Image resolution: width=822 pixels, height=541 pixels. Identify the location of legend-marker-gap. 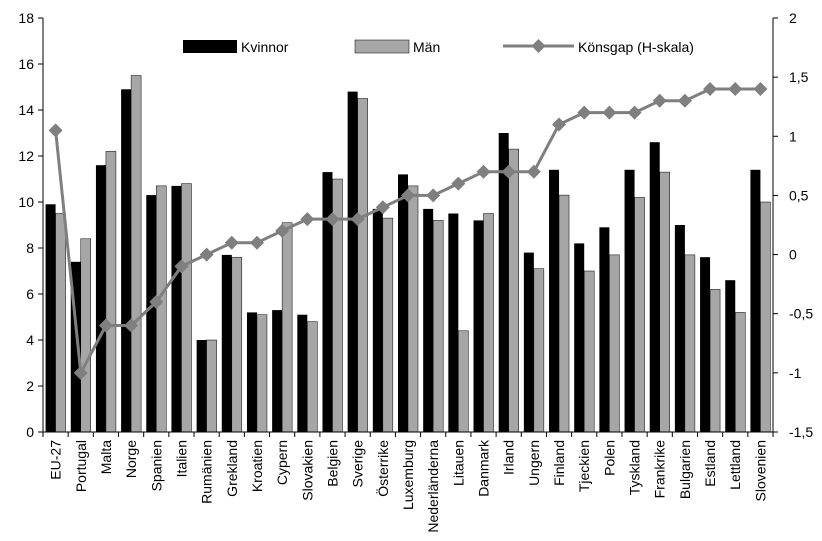
(538, 46).